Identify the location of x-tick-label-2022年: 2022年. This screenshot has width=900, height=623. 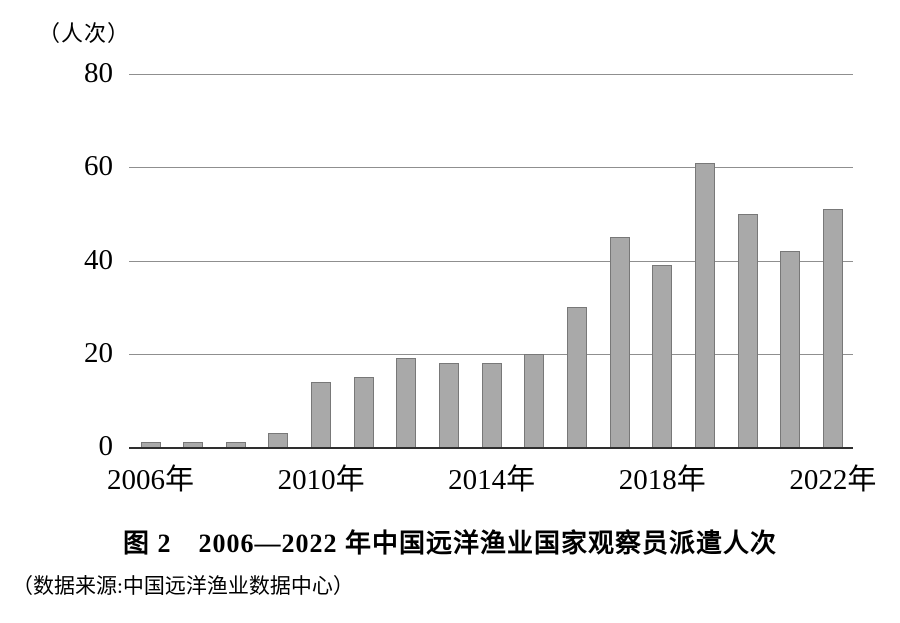
(833, 480).